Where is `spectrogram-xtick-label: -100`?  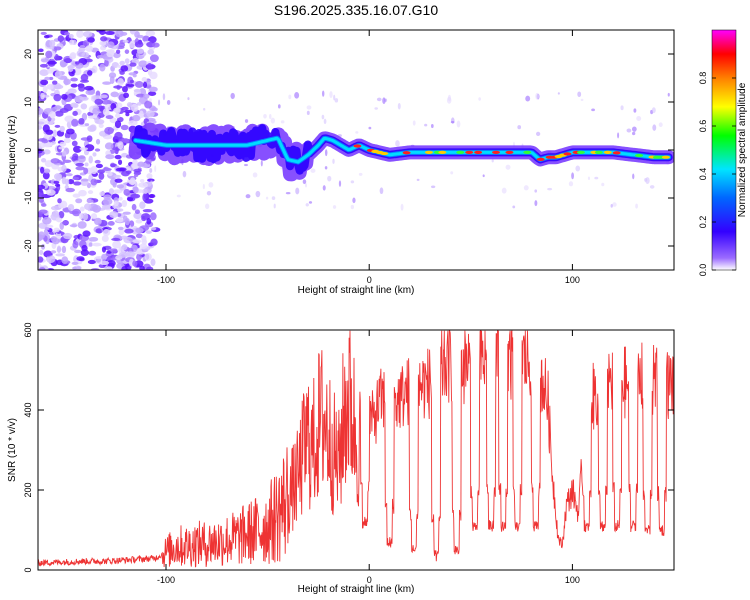
spectrogram-xtick-label: -100 is located at coordinates (166, 280).